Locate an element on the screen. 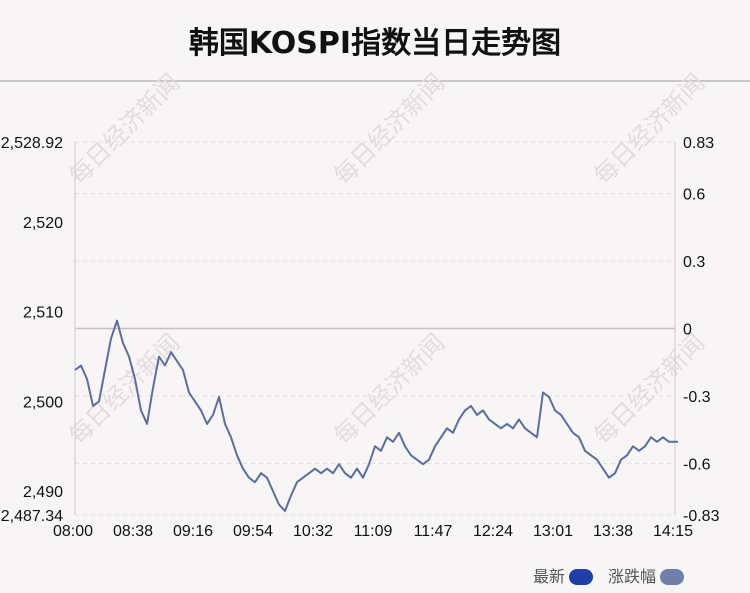  chart-title: 韩国KOSPI指数当日走势图 is located at coordinates (375, 43).